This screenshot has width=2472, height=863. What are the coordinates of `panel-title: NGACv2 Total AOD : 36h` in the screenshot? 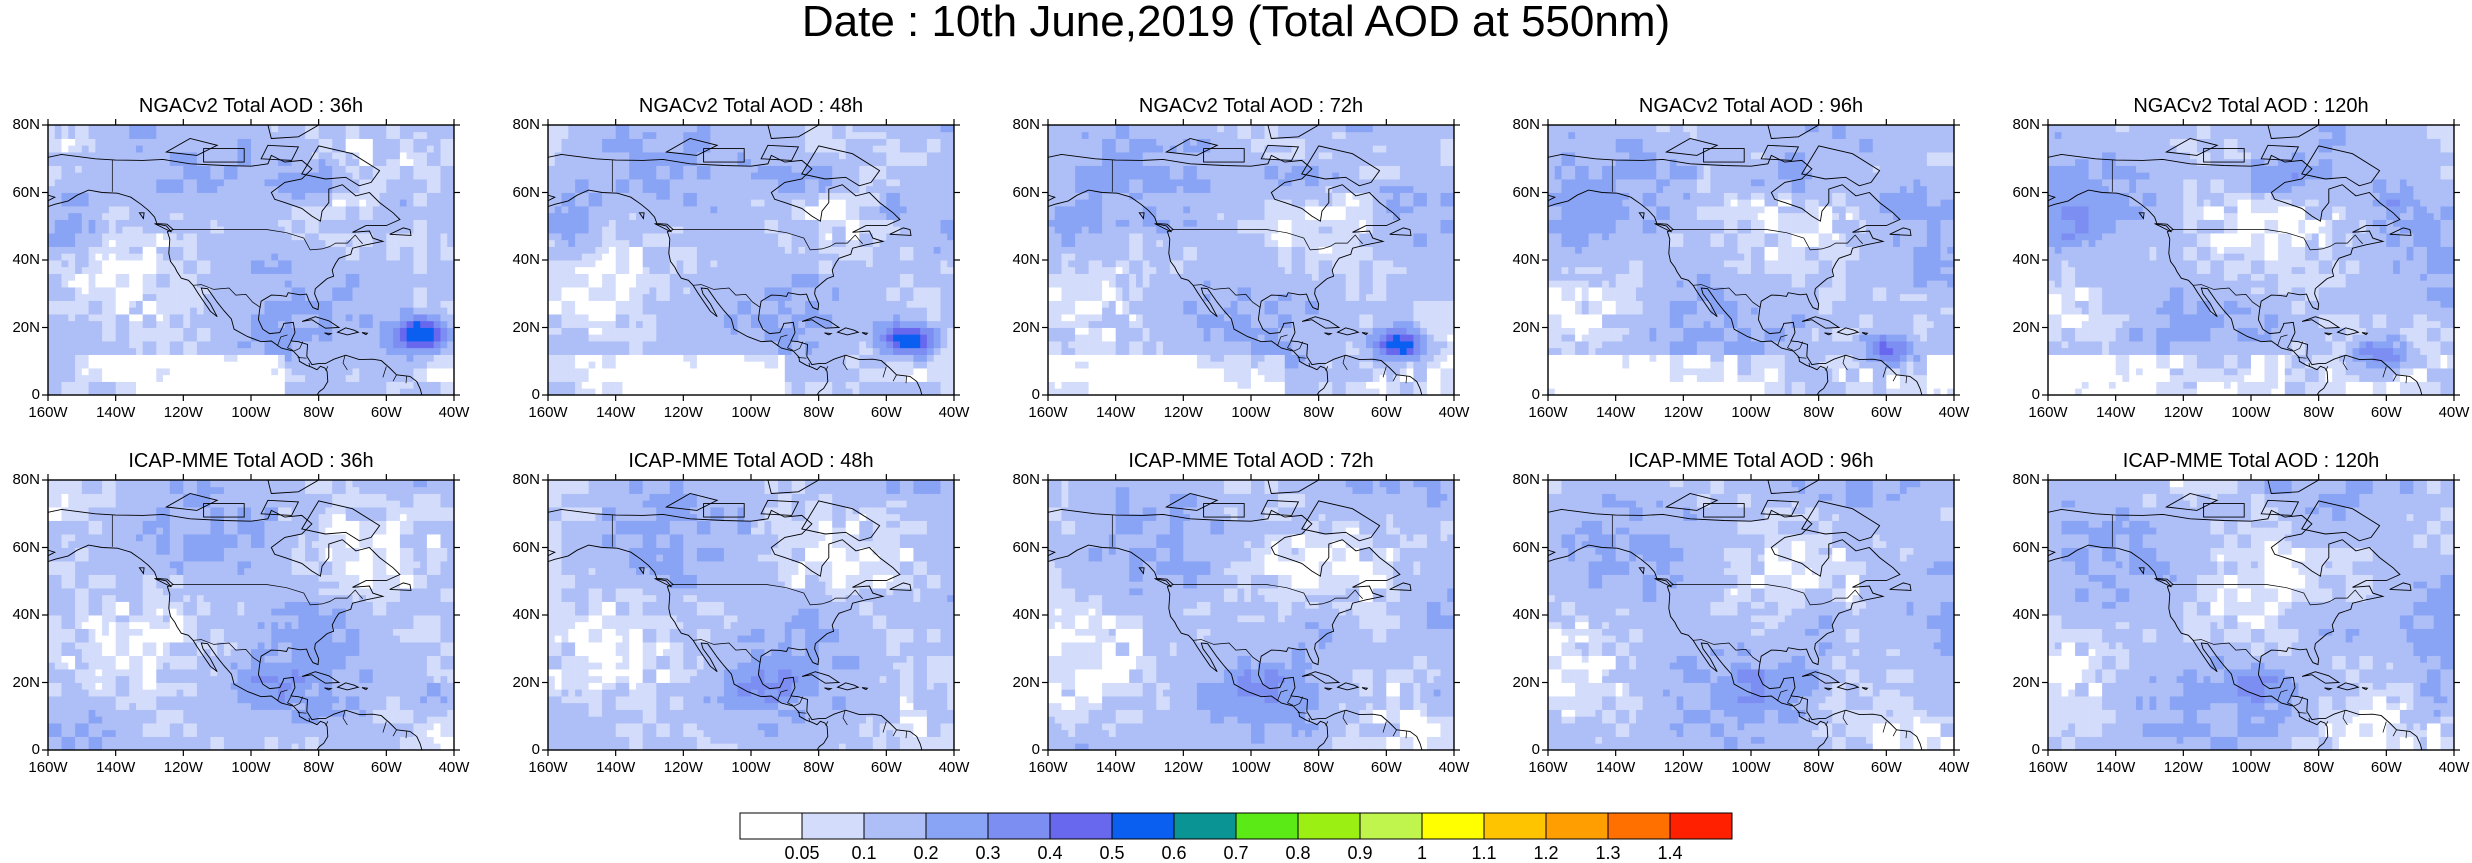 It's located at (251, 106).